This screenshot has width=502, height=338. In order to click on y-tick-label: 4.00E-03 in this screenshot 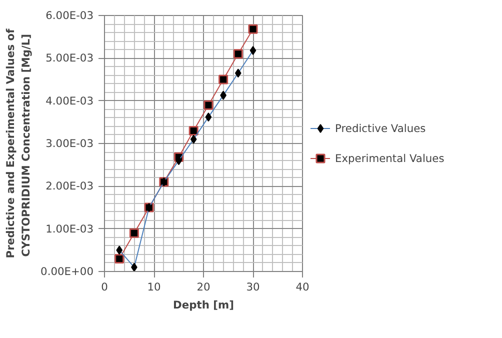, I will do `click(70, 101)`.